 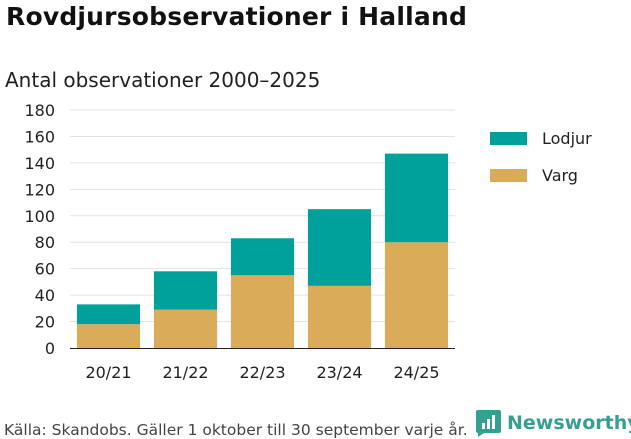 I want to click on y-tick-label: 0, so click(x=50, y=348).